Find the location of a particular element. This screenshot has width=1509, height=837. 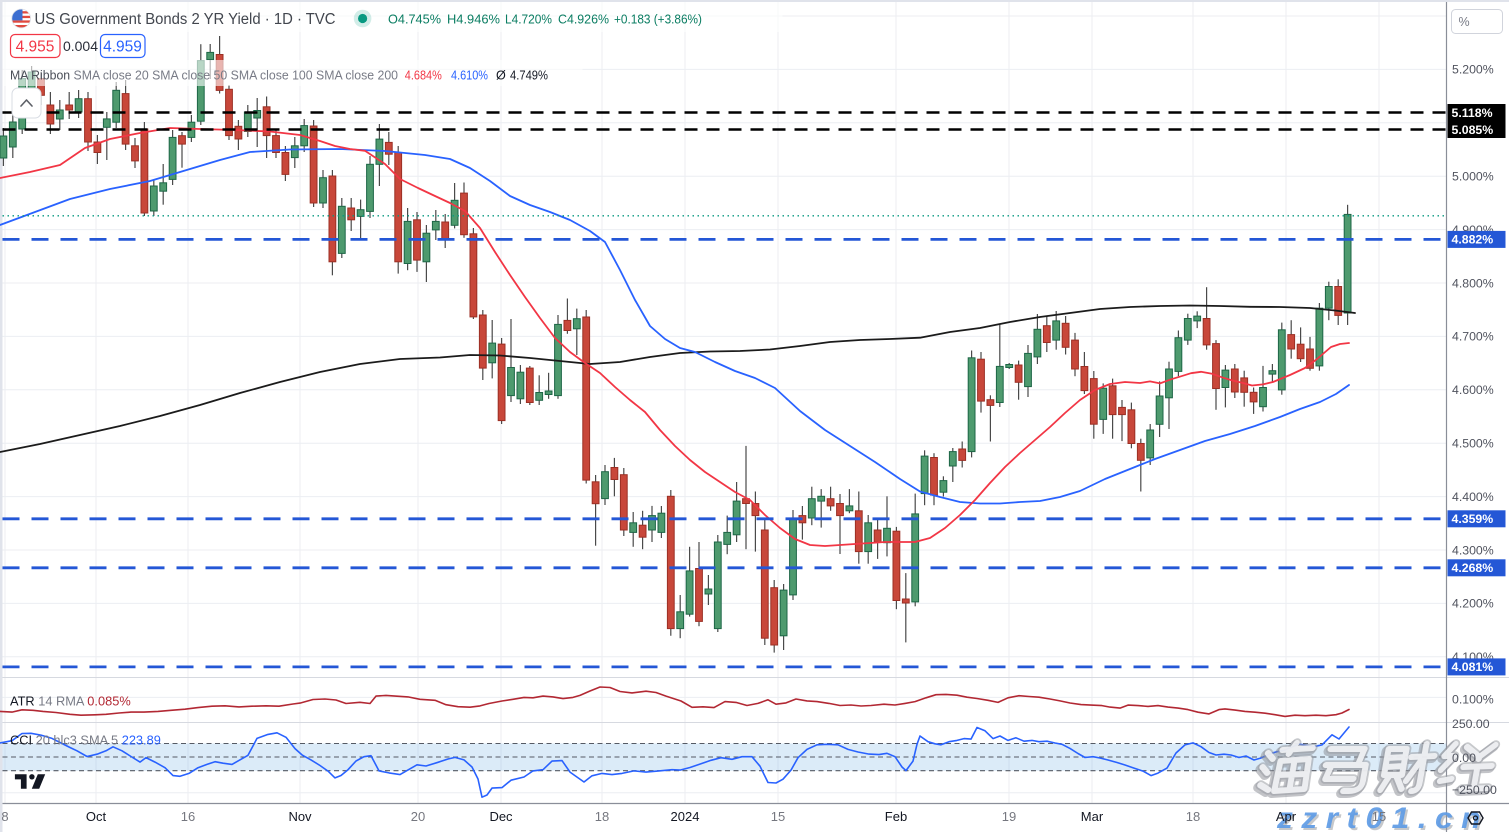

svg-text: 19 is located at coordinates (1009, 816).